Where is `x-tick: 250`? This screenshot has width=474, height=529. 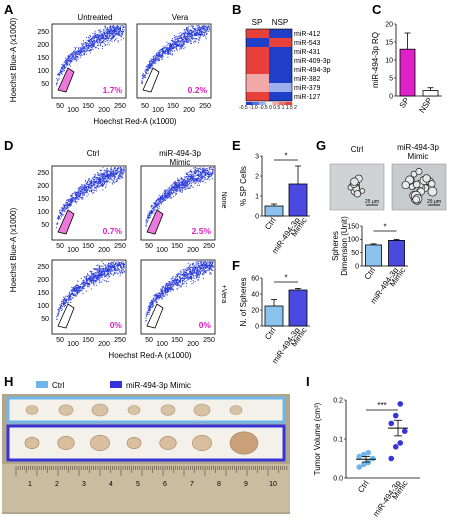
x-tick: 250 is located at coordinates (205, 106).